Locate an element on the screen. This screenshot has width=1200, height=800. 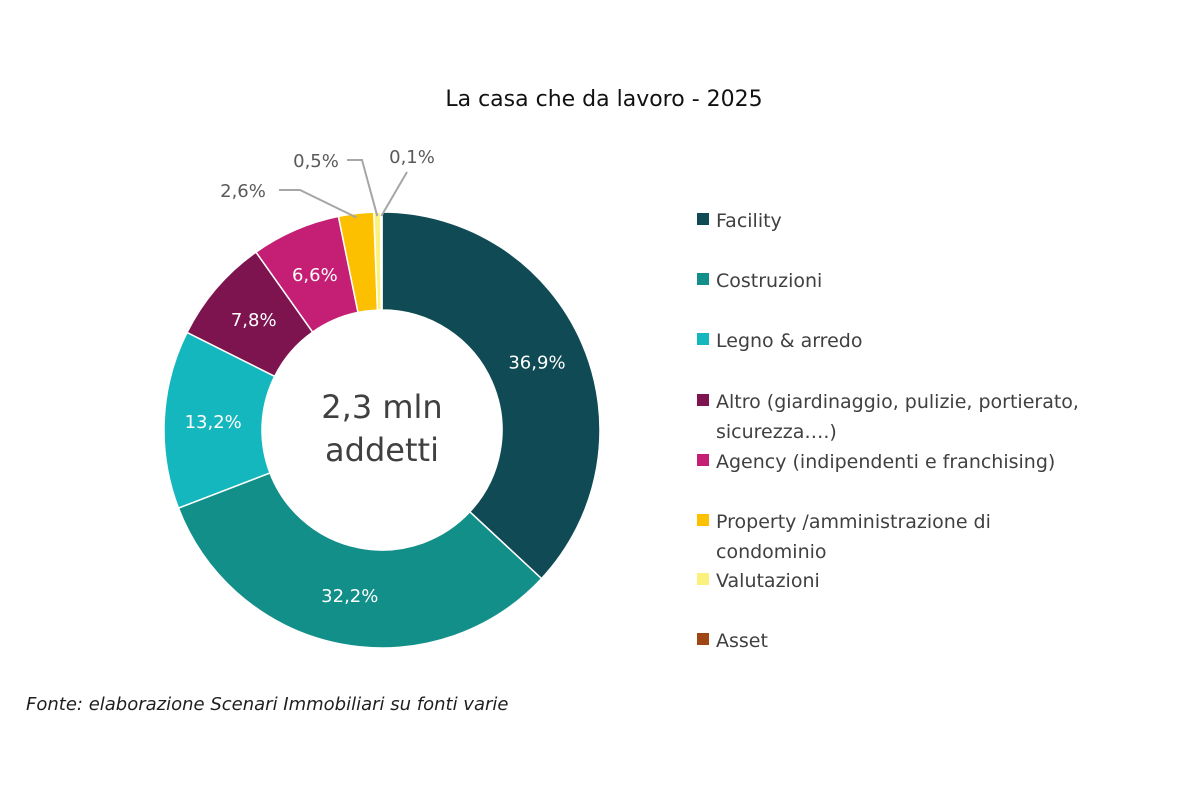
slice-label-altro-giardinaggio-pulizie-portierato-sicurezza: 7,8% is located at coordinates (254, 320).